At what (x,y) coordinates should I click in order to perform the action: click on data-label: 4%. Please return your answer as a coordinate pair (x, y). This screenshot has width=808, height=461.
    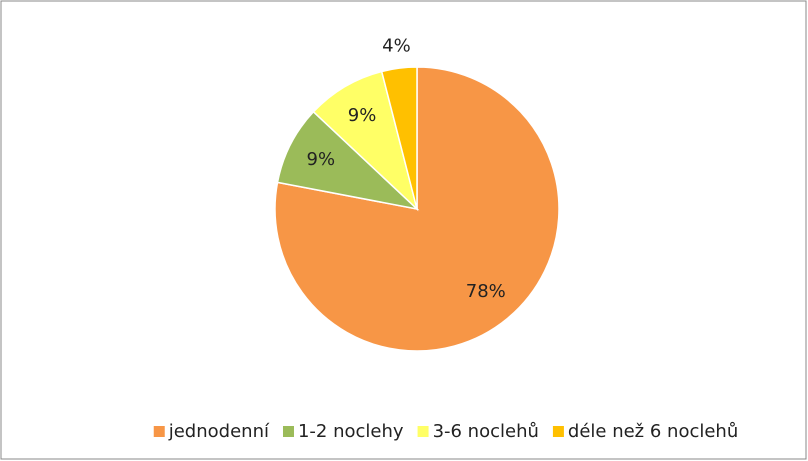
    Looking at the image, I should click on (396, 45).